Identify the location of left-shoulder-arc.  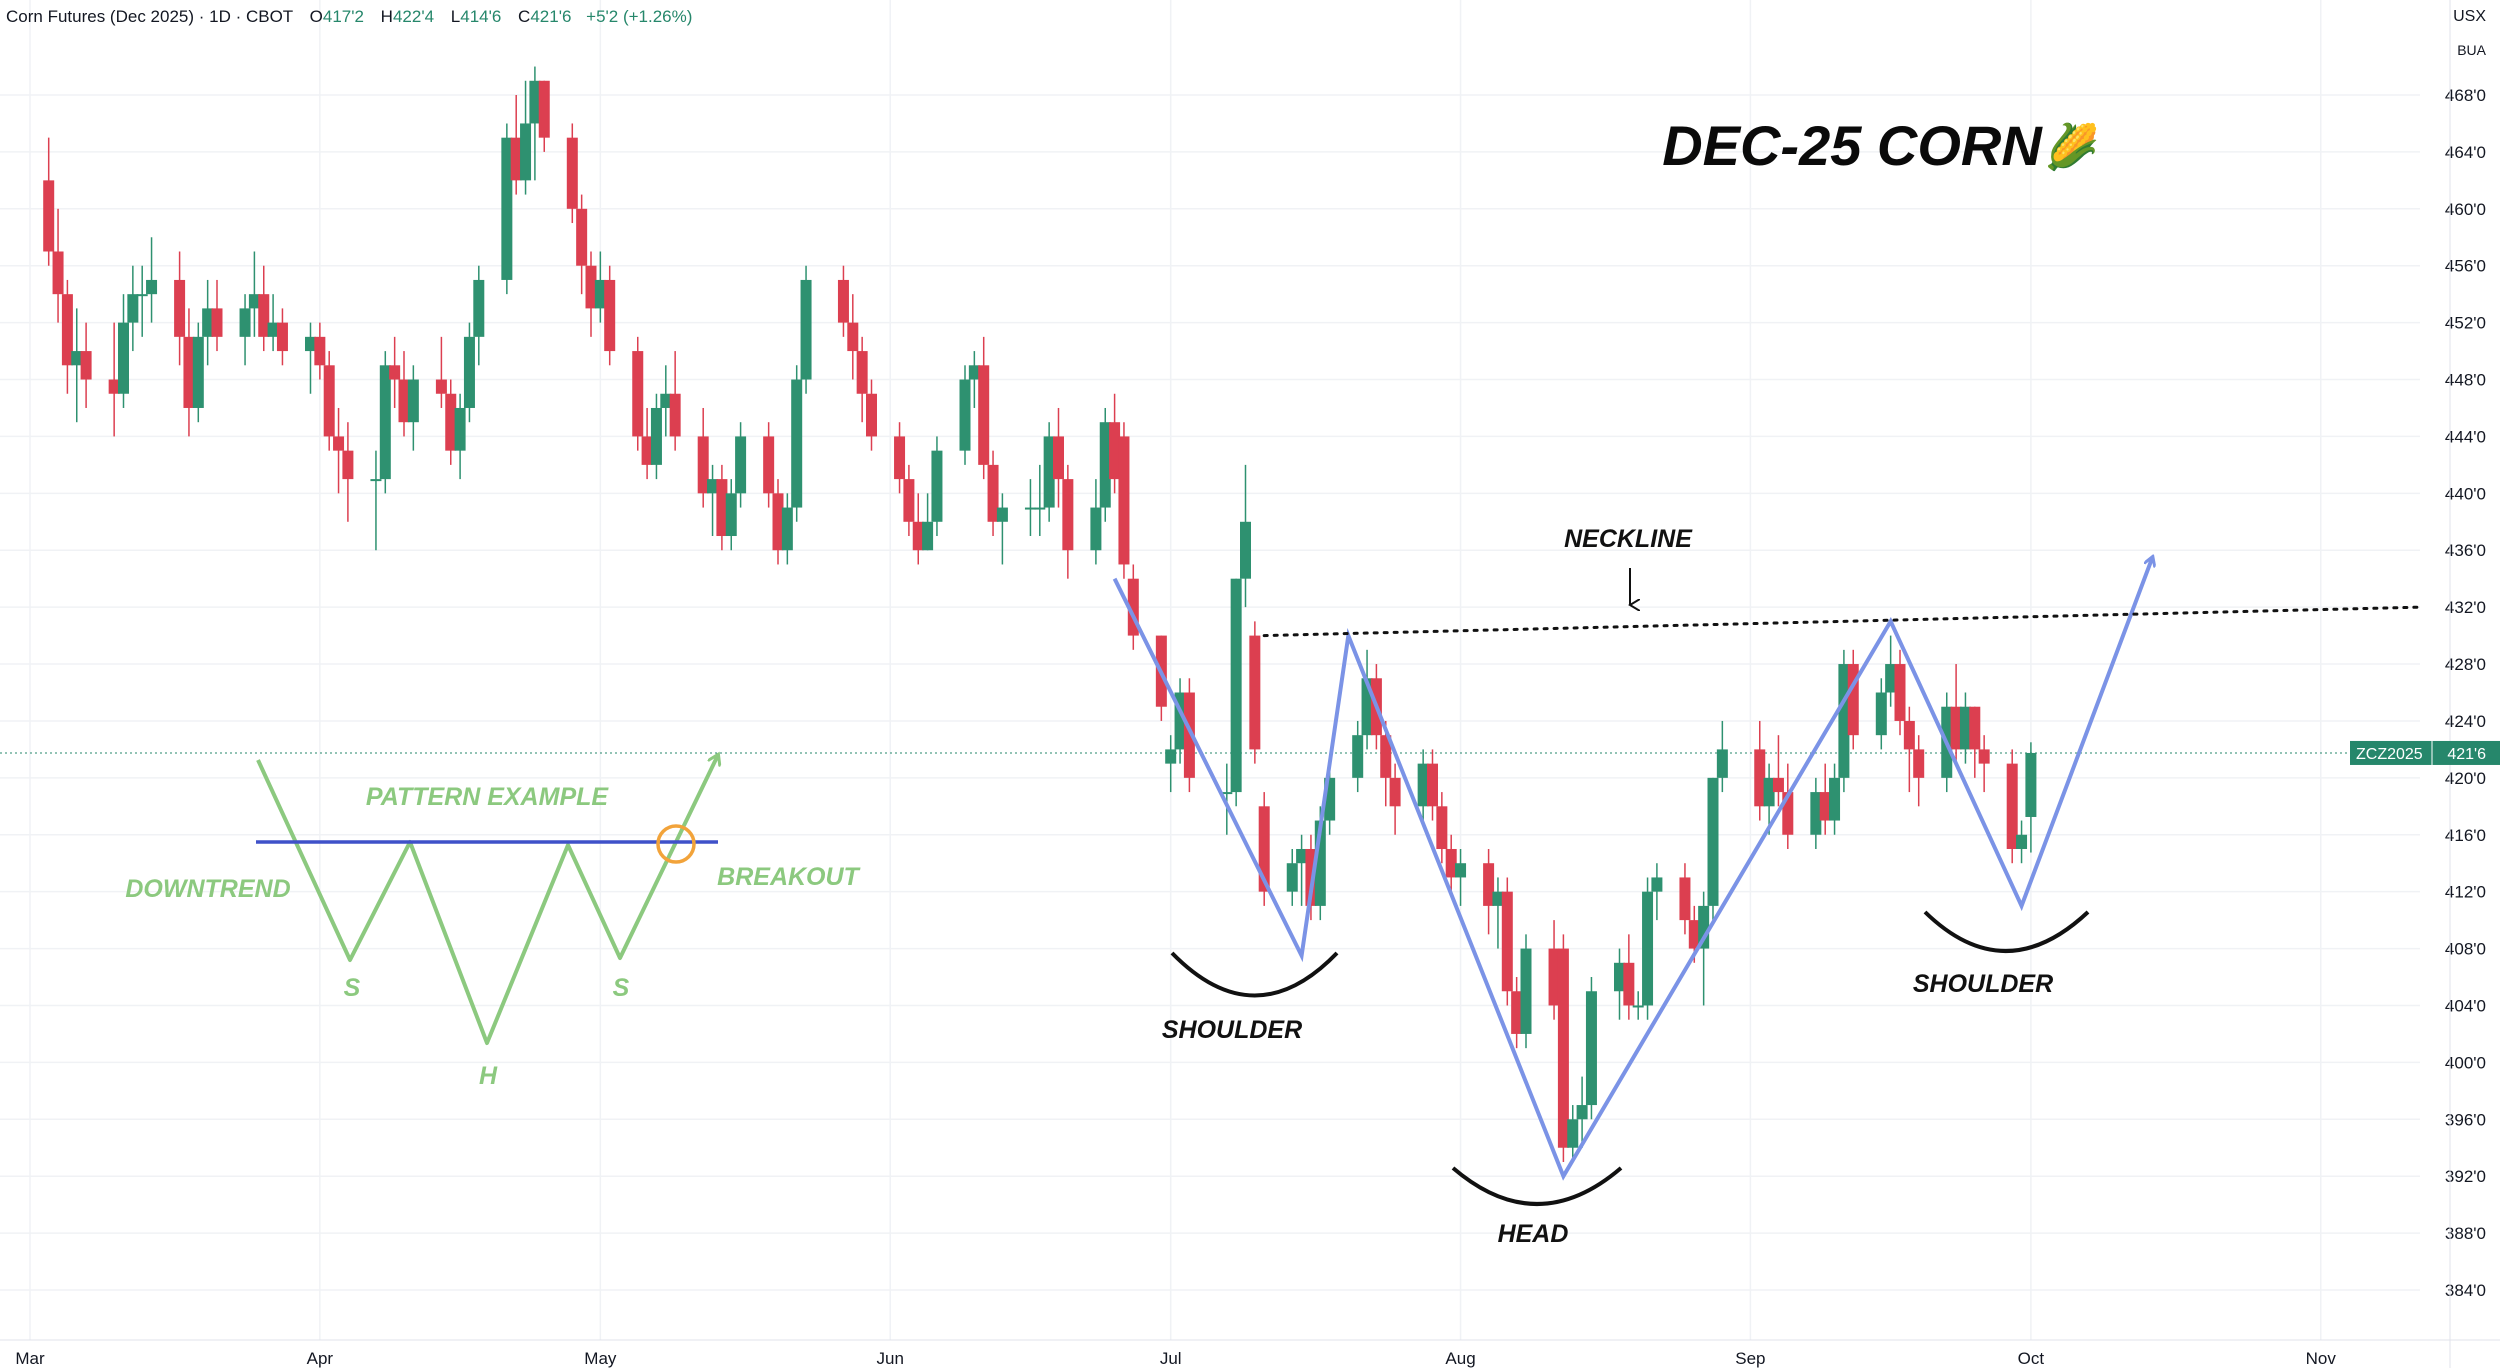
(1254, 974).